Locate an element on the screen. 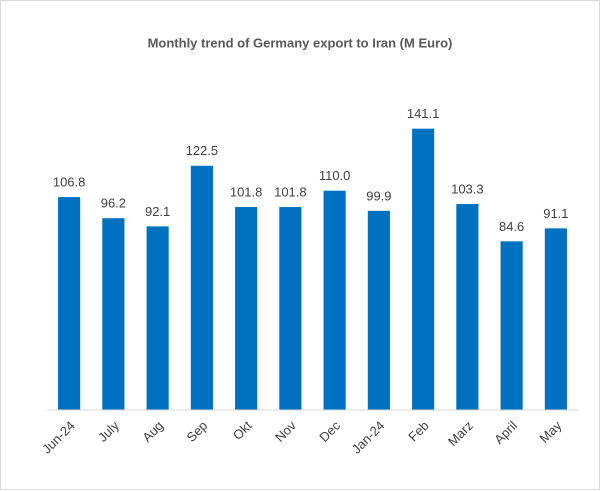  data-label: 99.9 is located at coordinates (378, 195).